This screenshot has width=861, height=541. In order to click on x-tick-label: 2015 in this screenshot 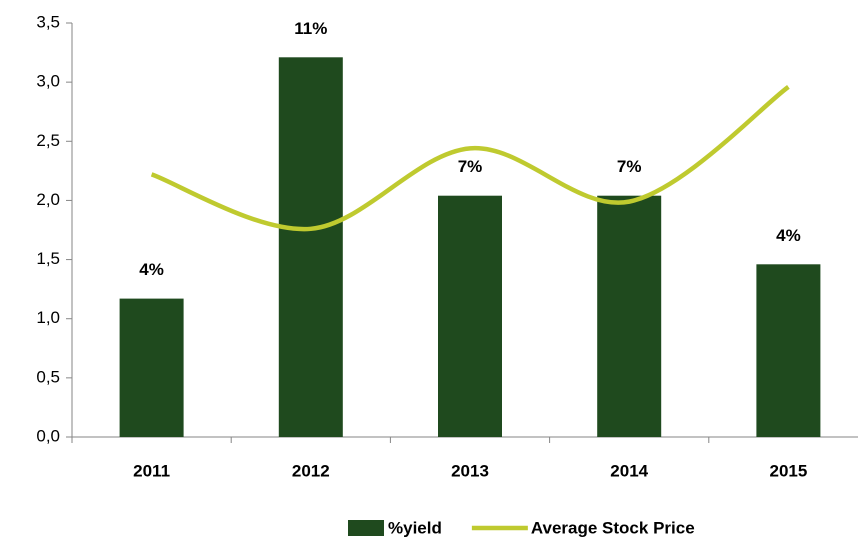, I will do `click(788, 470)`.